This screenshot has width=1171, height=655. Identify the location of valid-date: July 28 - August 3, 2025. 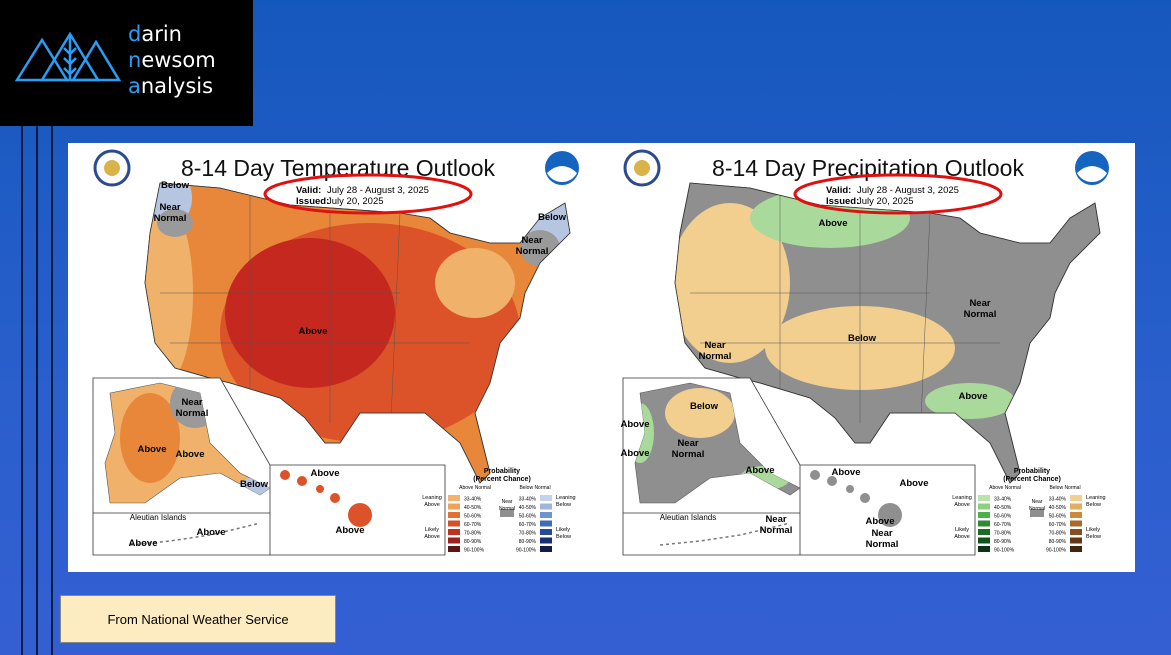
(378, 190).